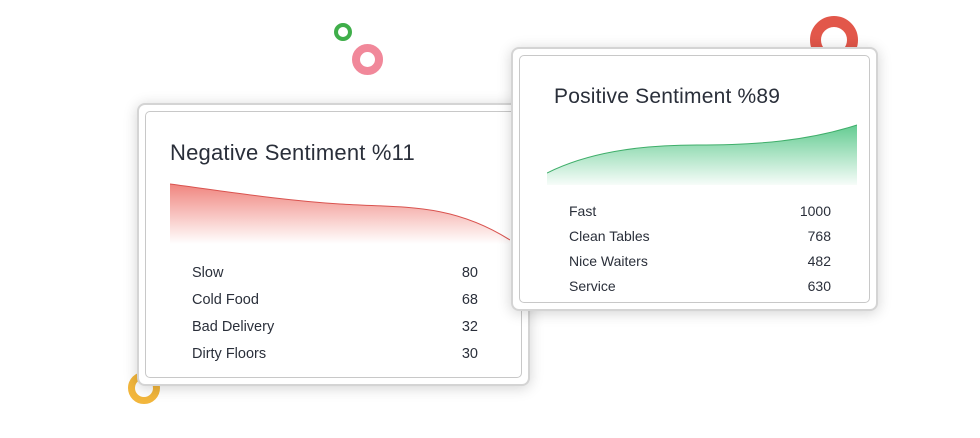  What do you see at coordinates (819, 286) in the screenshot?
I see `item-value: 630` at bounding box center [819, 286].